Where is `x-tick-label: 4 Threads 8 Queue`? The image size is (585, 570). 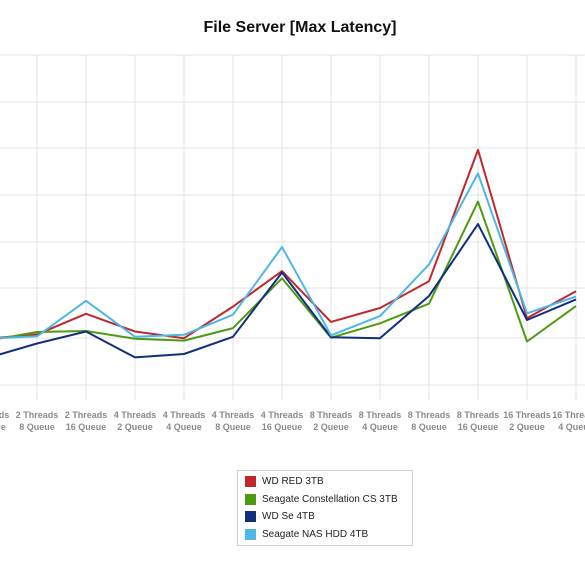
x-tick-label: 4 Threads 8 Queue is located at coordinates (233, 421).